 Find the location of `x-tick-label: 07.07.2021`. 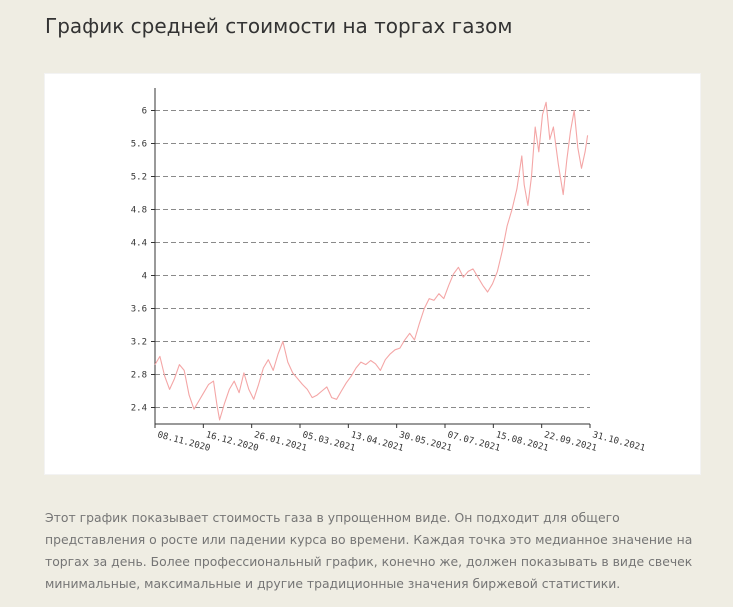

x-tick-label: 07.07.2021 is located at coordinates (473, 442).